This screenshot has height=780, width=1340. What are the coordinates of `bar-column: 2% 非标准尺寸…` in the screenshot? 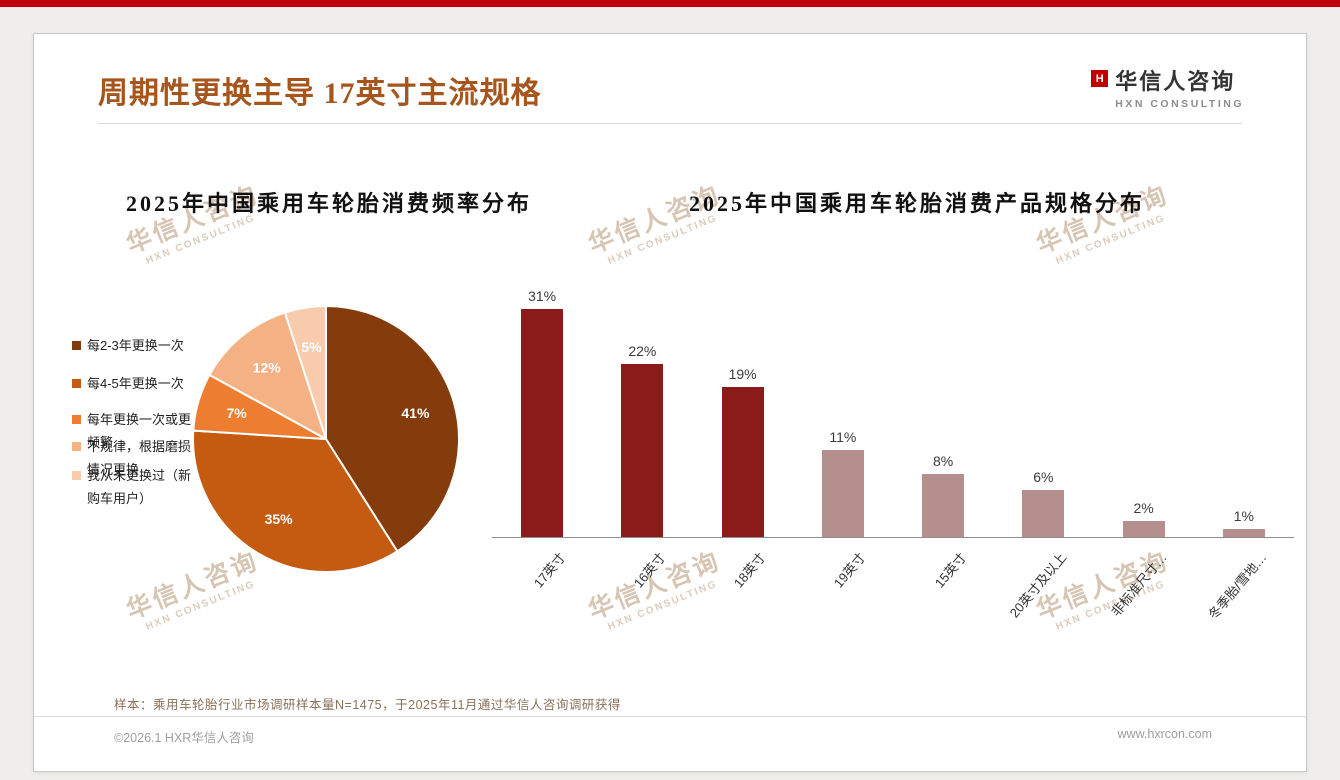 It's located at (1144, 453).